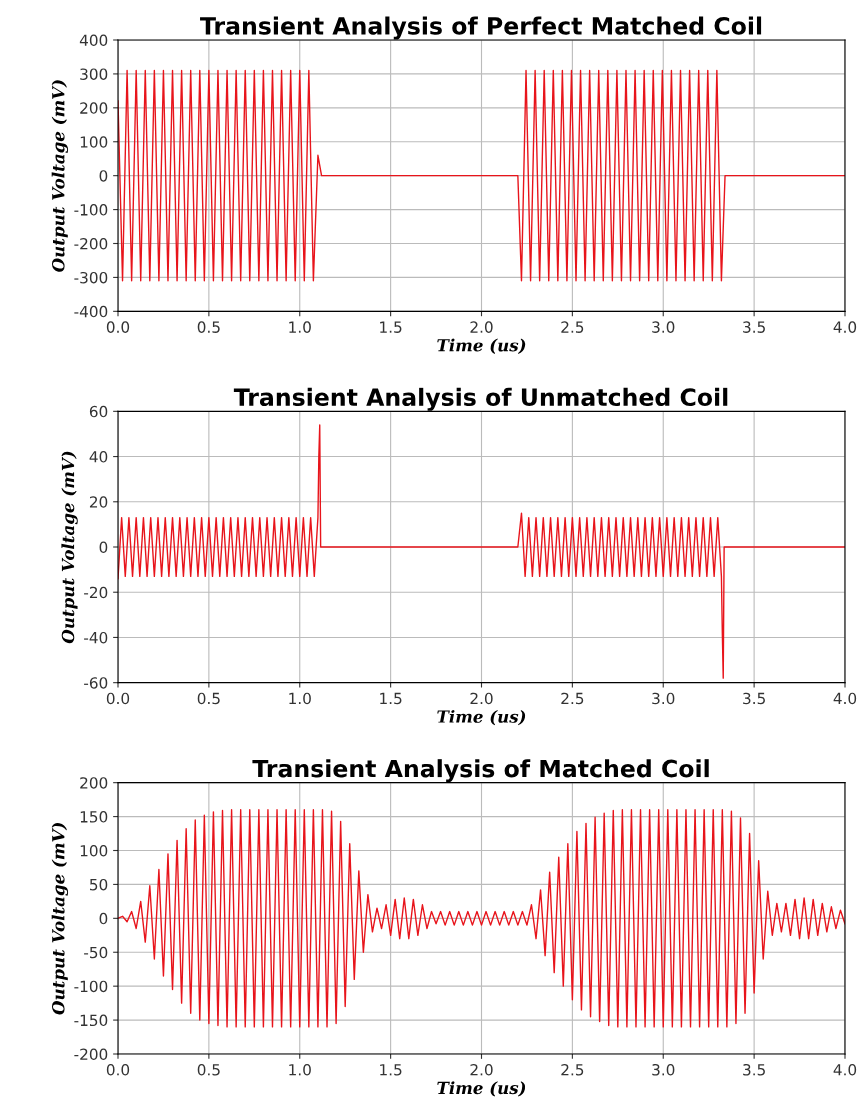 Image resolution: width=861 pixels, height=1114 pixels. Describe the element at coordinates (96, 592) in the screenshot. I see `y-tick-label: -20` at that location.